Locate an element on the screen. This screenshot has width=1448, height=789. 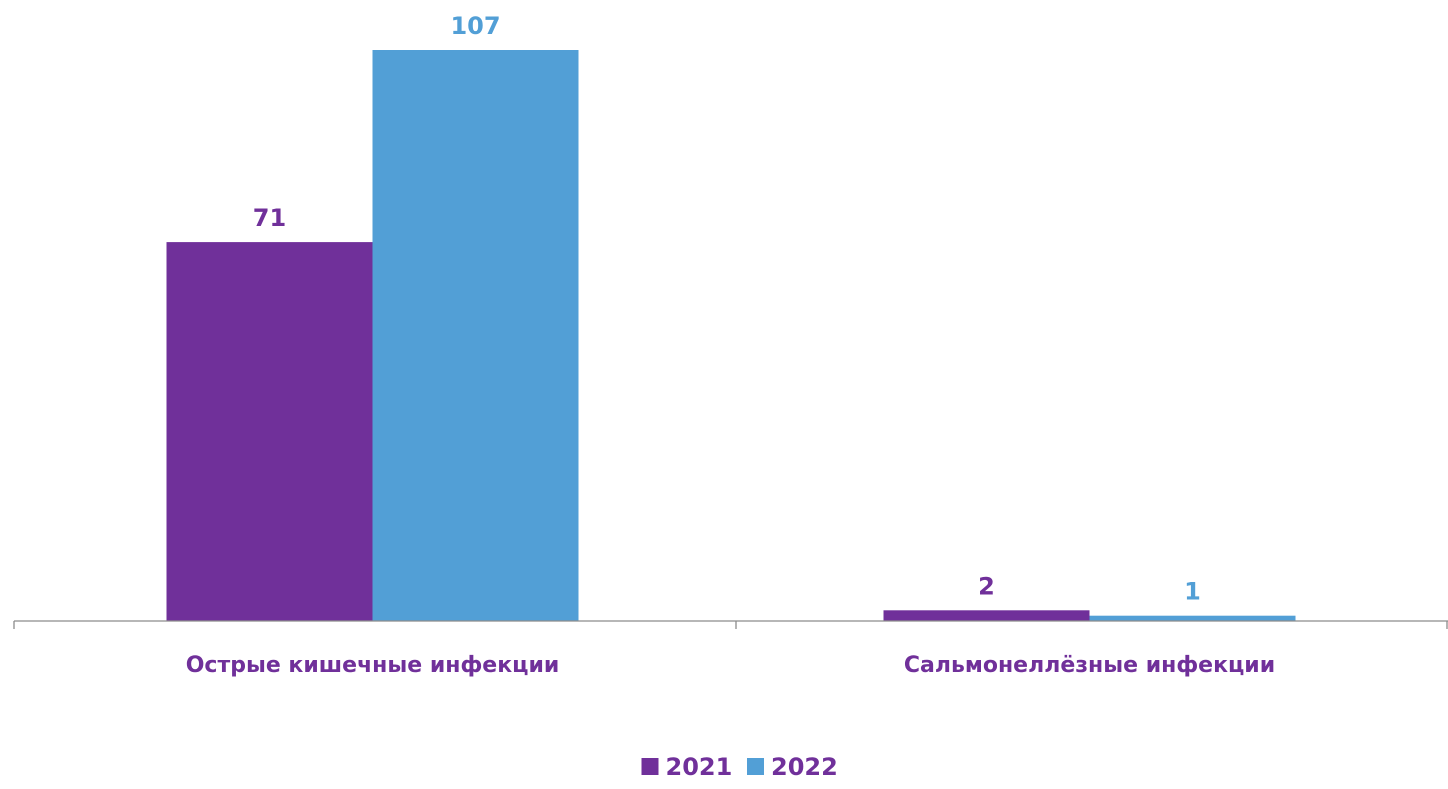
legend-label-2022: 2022 is located at coordinates (804, 767).